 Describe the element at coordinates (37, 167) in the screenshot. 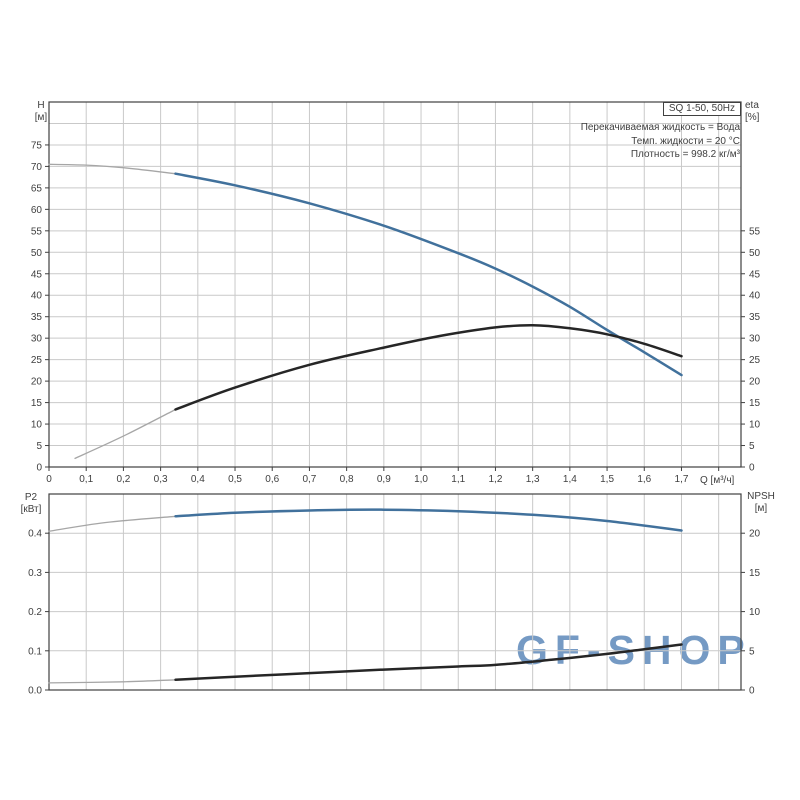

I see `left-axis-tick-label: 70` at that location.